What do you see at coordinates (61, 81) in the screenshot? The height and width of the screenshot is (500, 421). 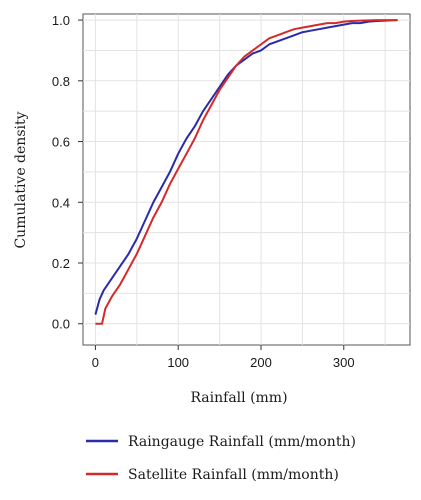 I see `y-tick-label: 0.8` at bounding box center [61, 81].